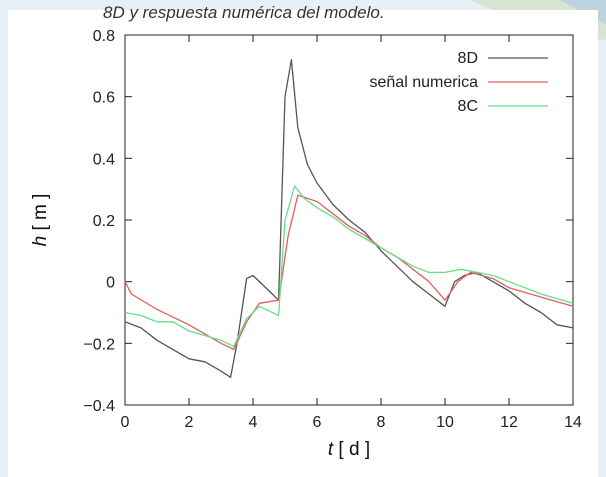 This screenshot has height=477, width=606. Describe the element at coordinates (125, 422) in the screenshot. I see `x-tick-label: 0` at that location.